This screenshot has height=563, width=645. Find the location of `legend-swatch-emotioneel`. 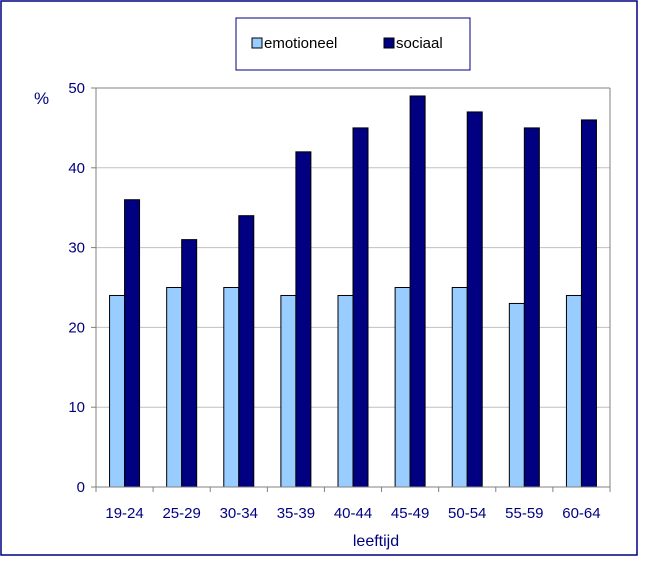

legend-swatch-emotioneel is located at coordinates (257, 43).